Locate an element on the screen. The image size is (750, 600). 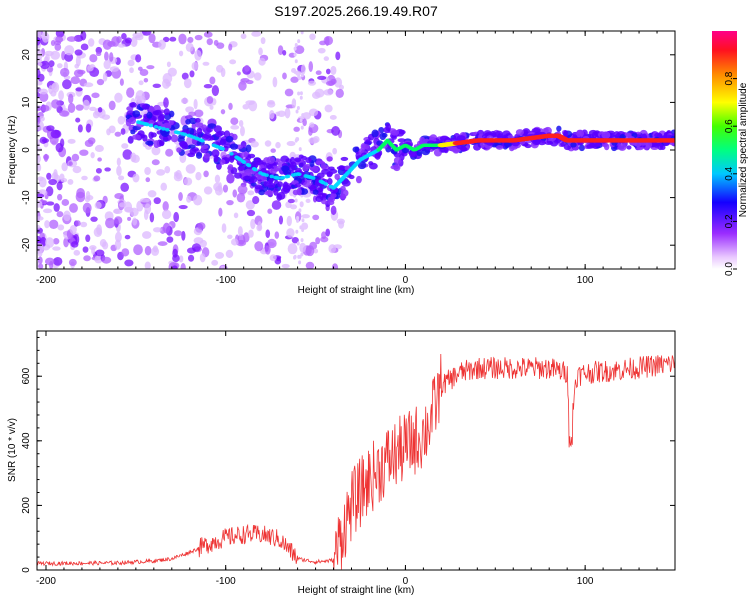
x-tick-label: -100 is located at coordinates (226, 280).